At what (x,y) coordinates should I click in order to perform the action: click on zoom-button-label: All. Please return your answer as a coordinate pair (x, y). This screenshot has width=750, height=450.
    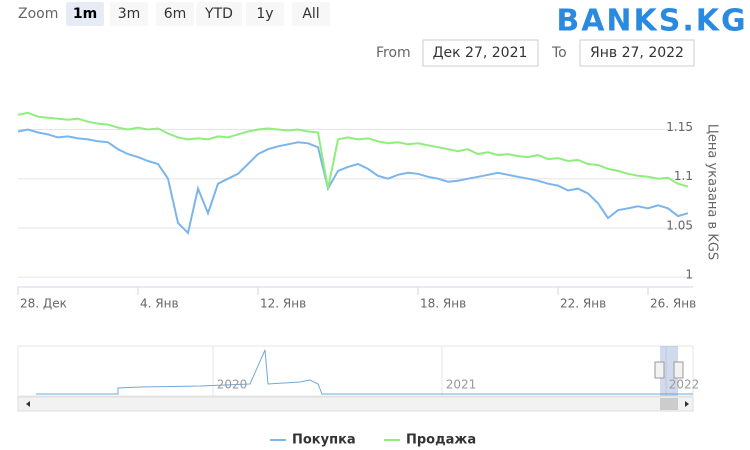
    Looking at the image, I should click on (310, 14).